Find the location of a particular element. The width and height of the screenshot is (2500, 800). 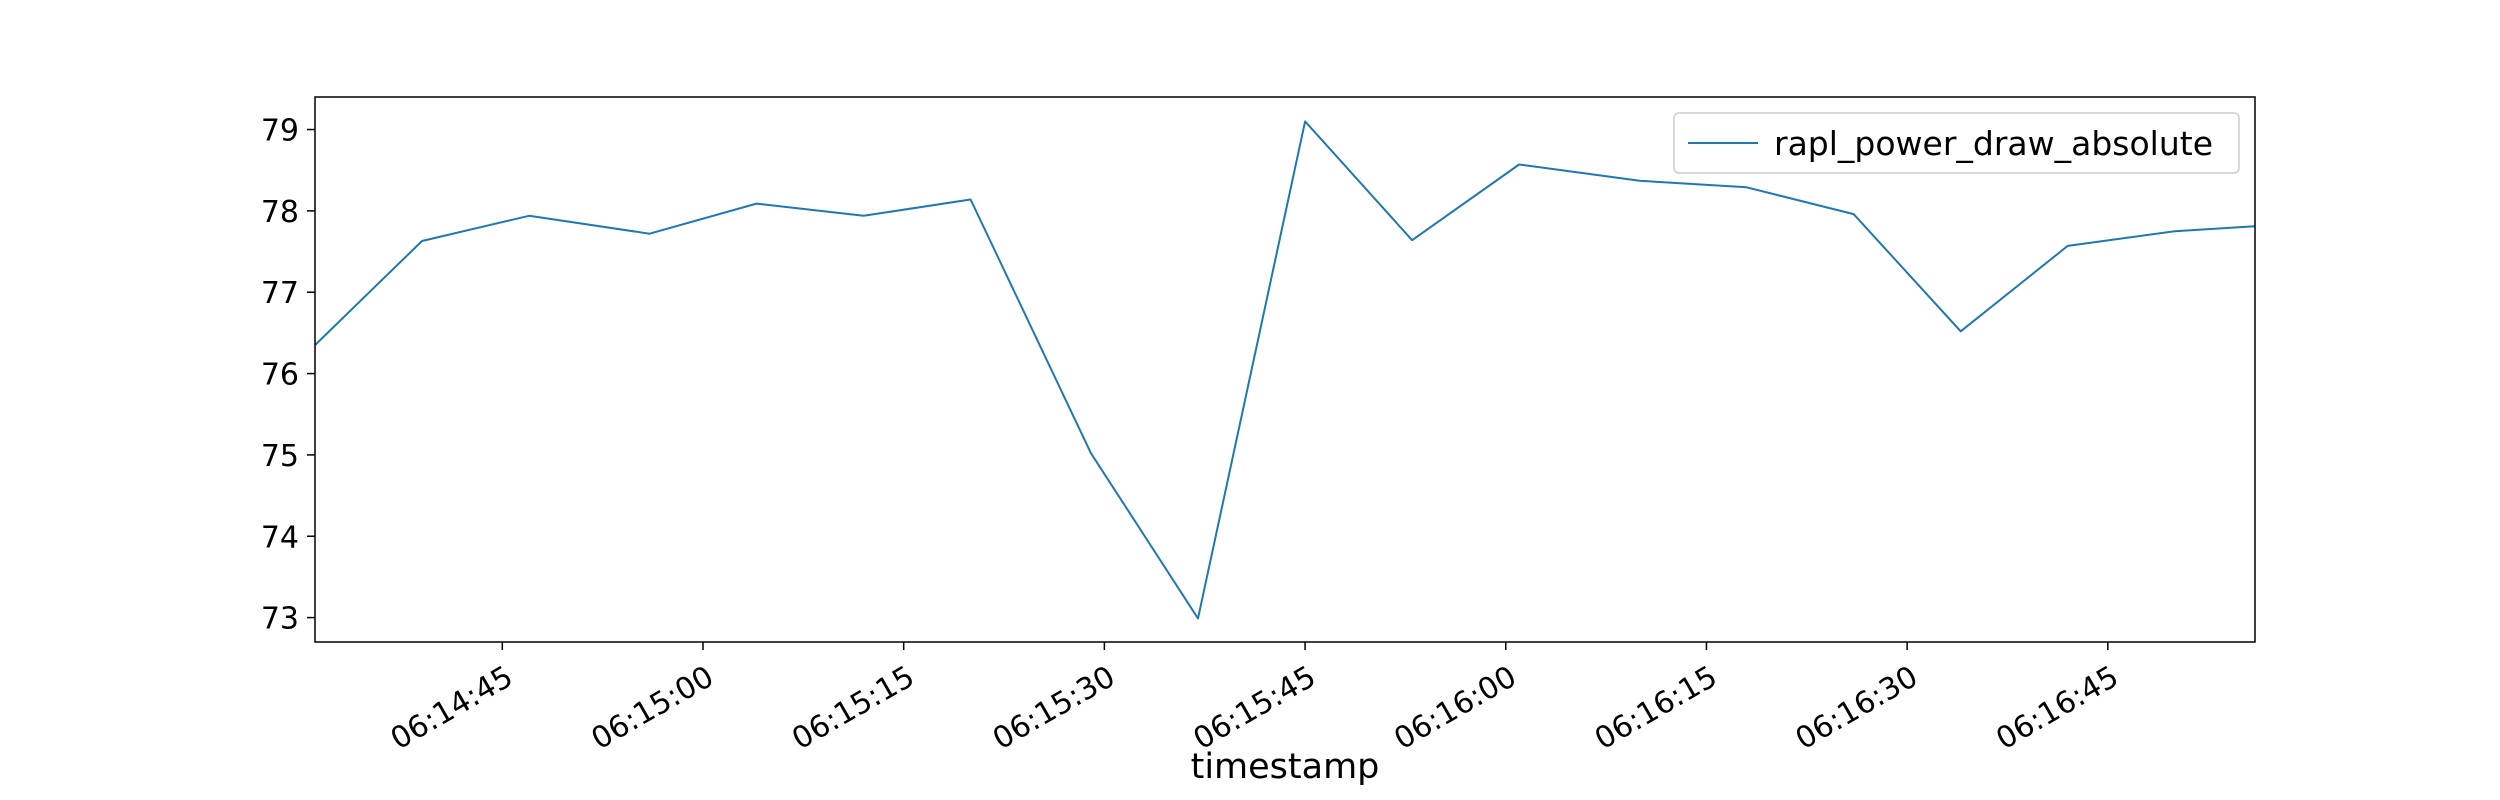

legend: rapl_power_draw_absolute is located at coordinates (1956, 143).